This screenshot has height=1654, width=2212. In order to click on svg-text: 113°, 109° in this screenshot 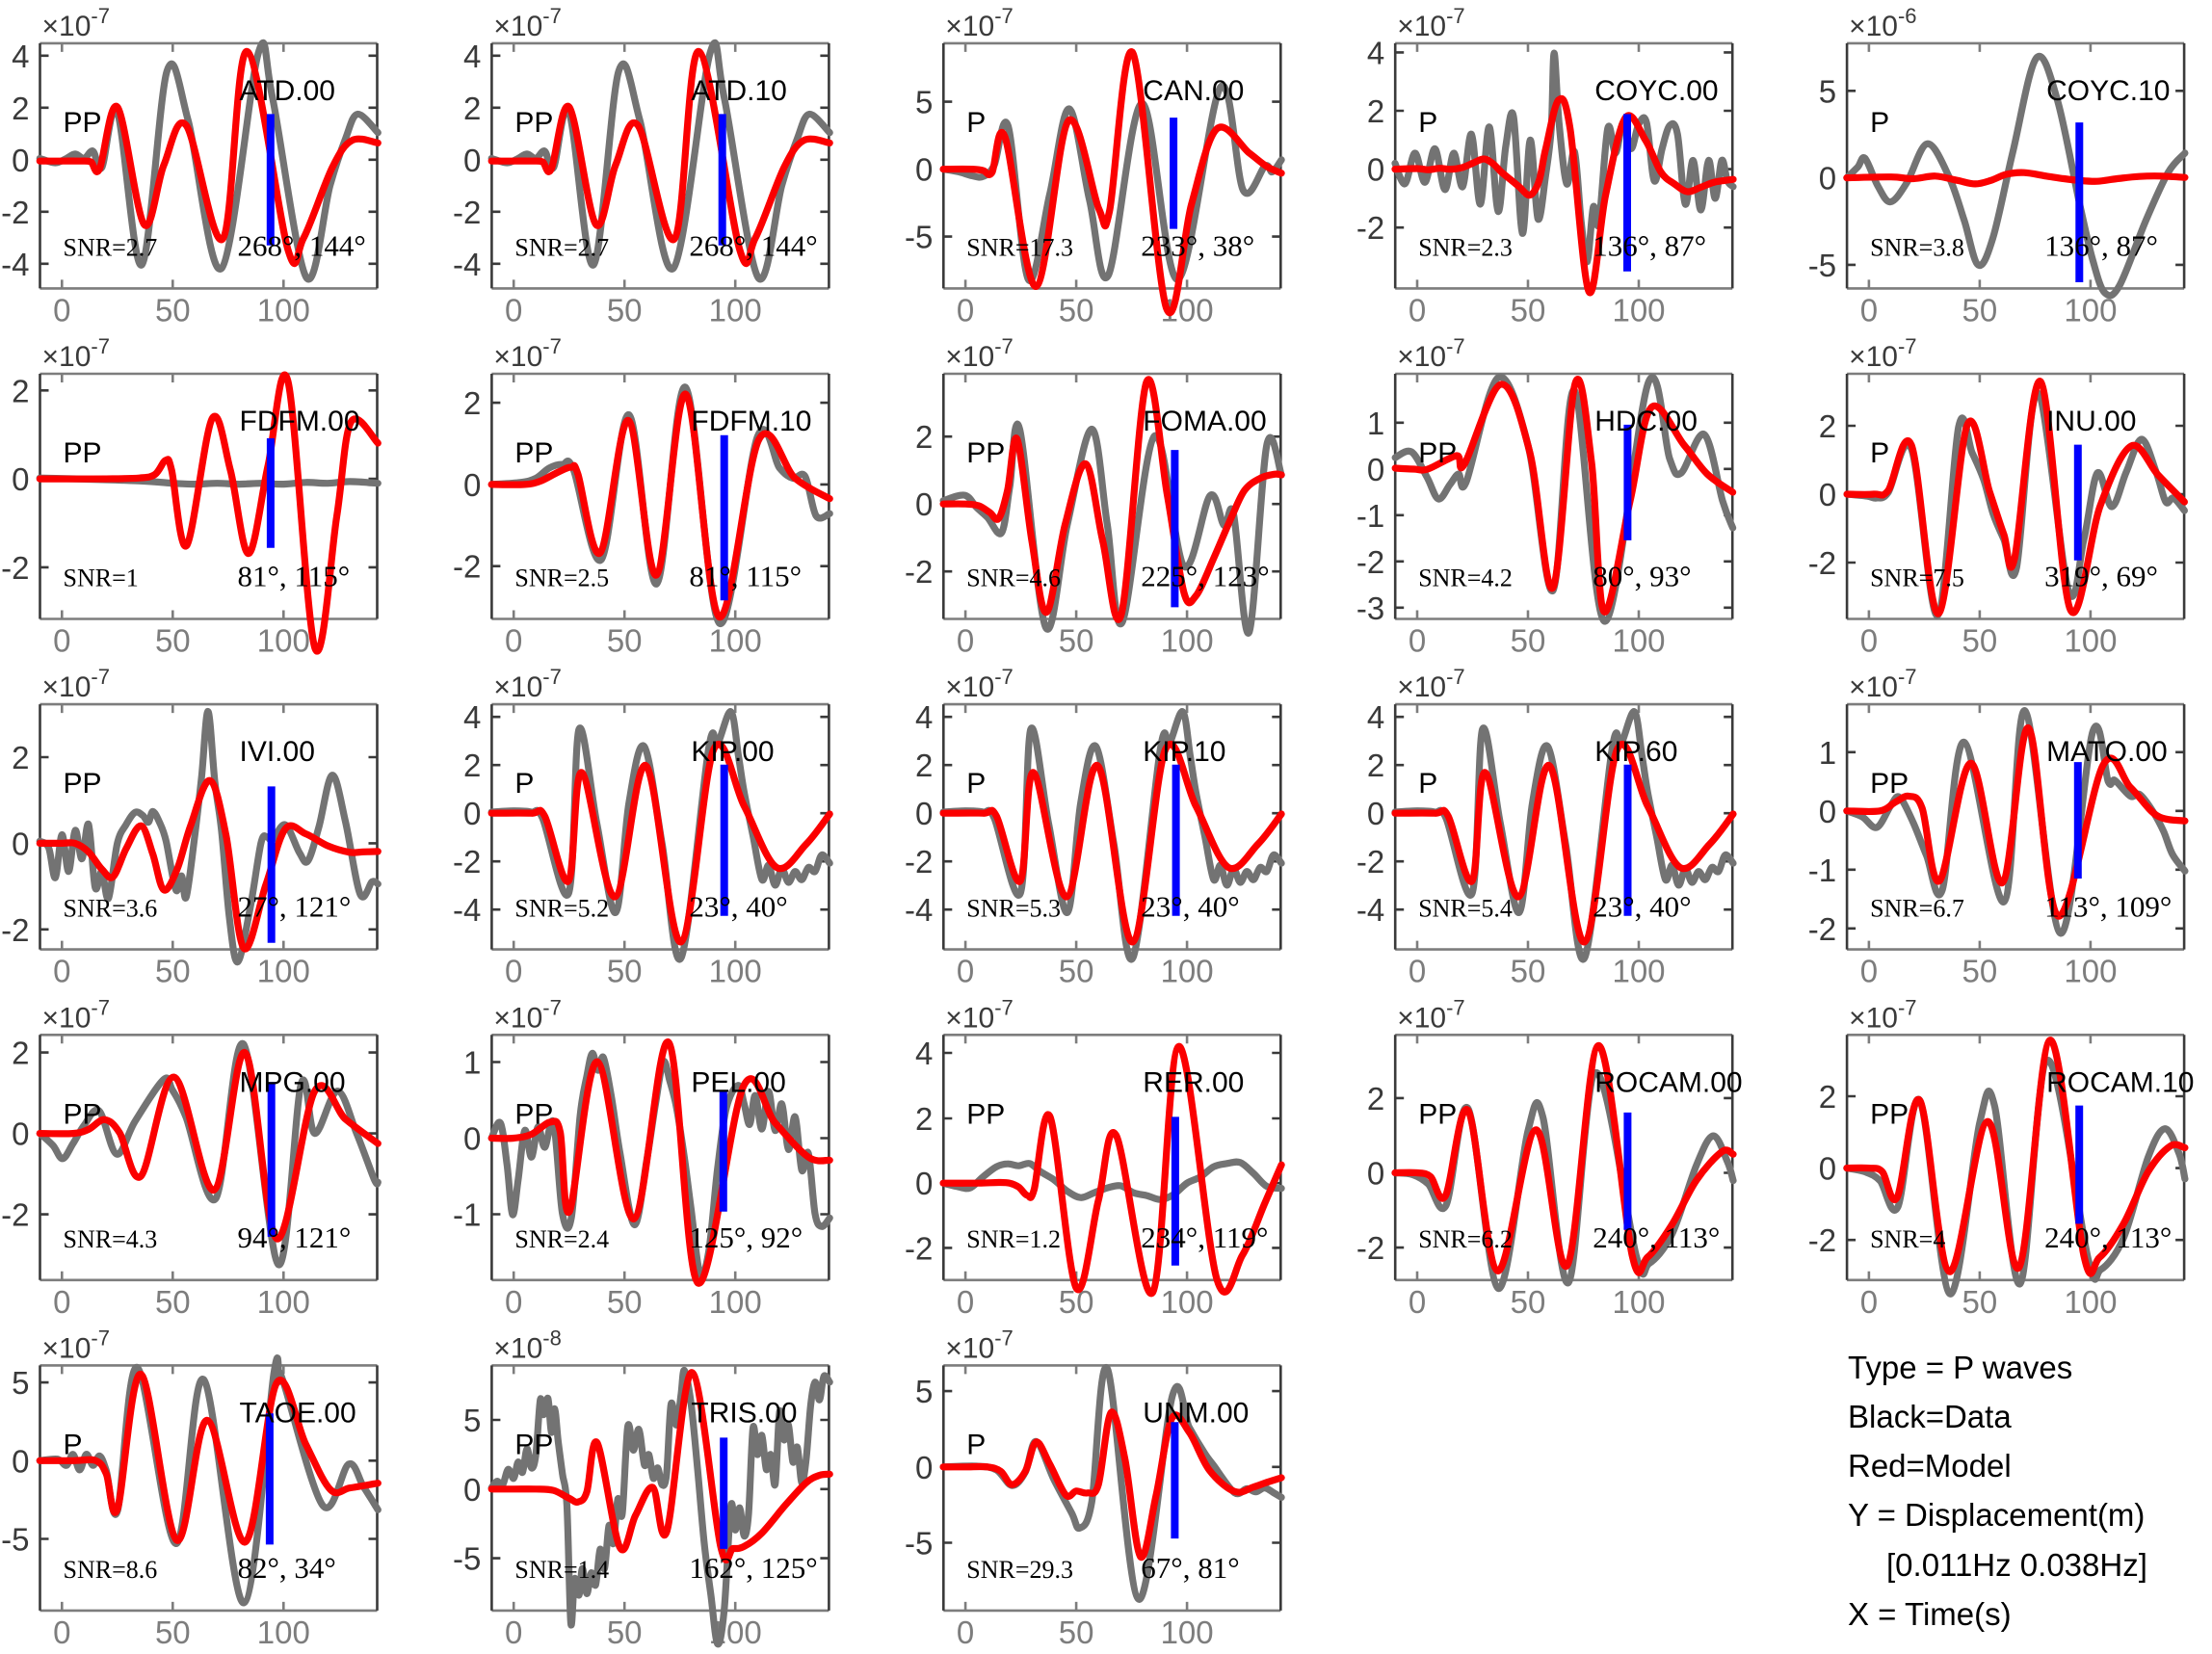, I will do `click(2108, 907)`.